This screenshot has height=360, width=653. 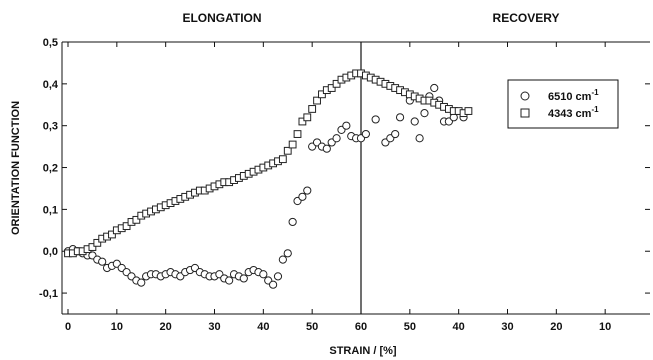 I want to click on legend: 6510 cm-1 4343 cm-1, so click(x=563, y=104).